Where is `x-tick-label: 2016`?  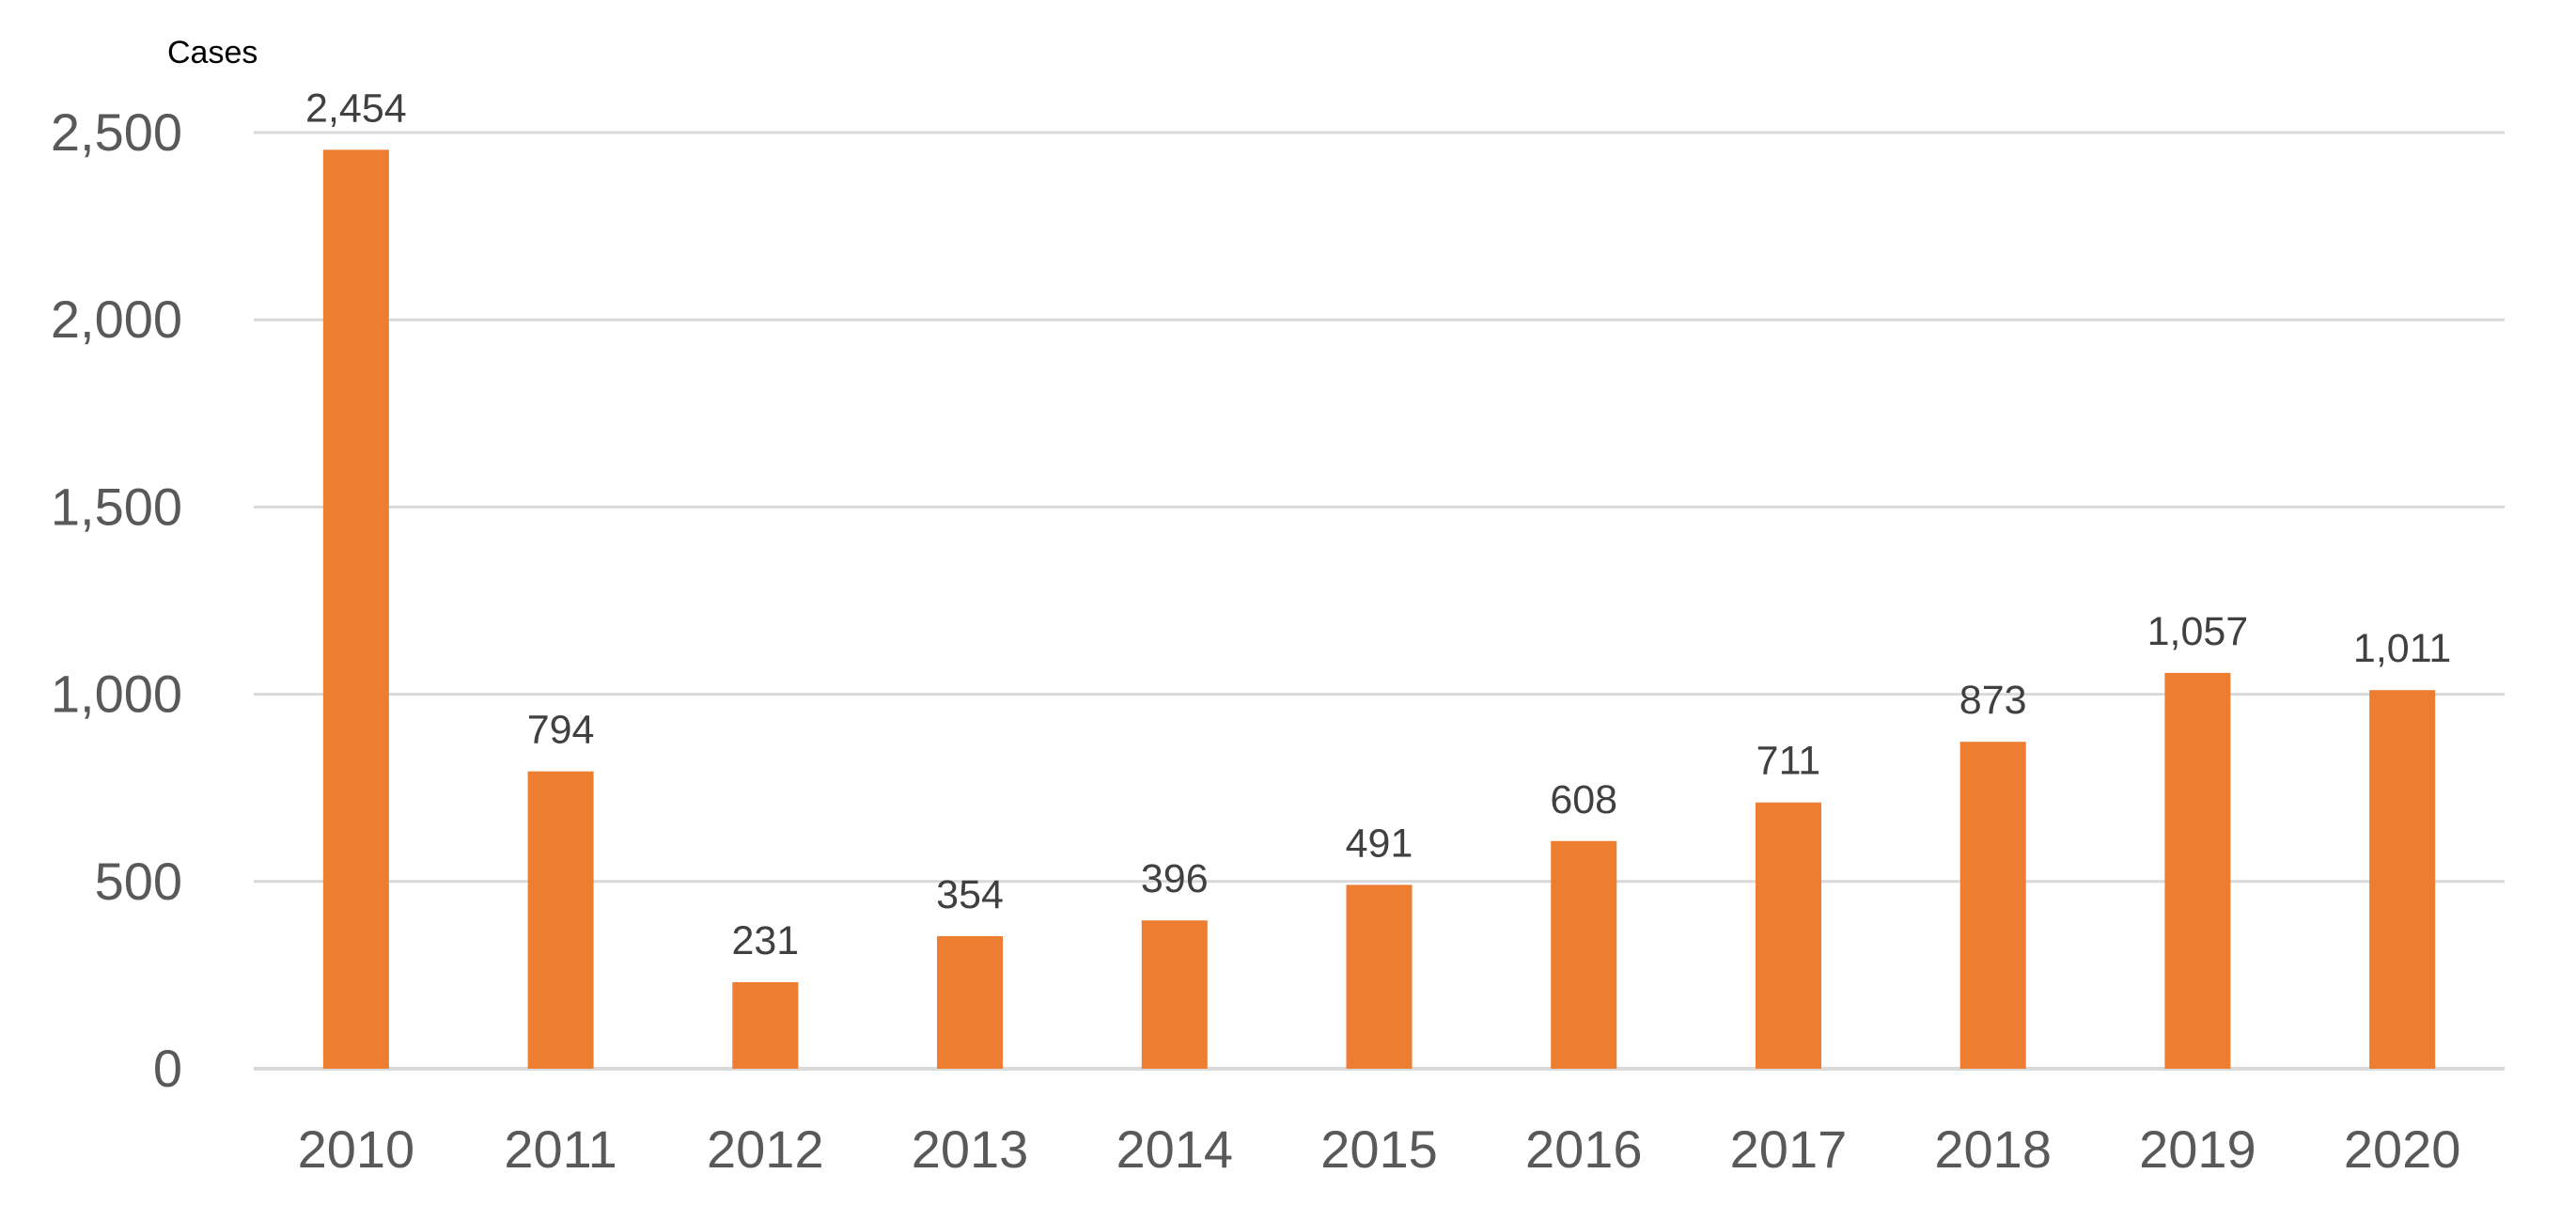 x-tick-label: 2016 is located at coordinates (1584, 1149).